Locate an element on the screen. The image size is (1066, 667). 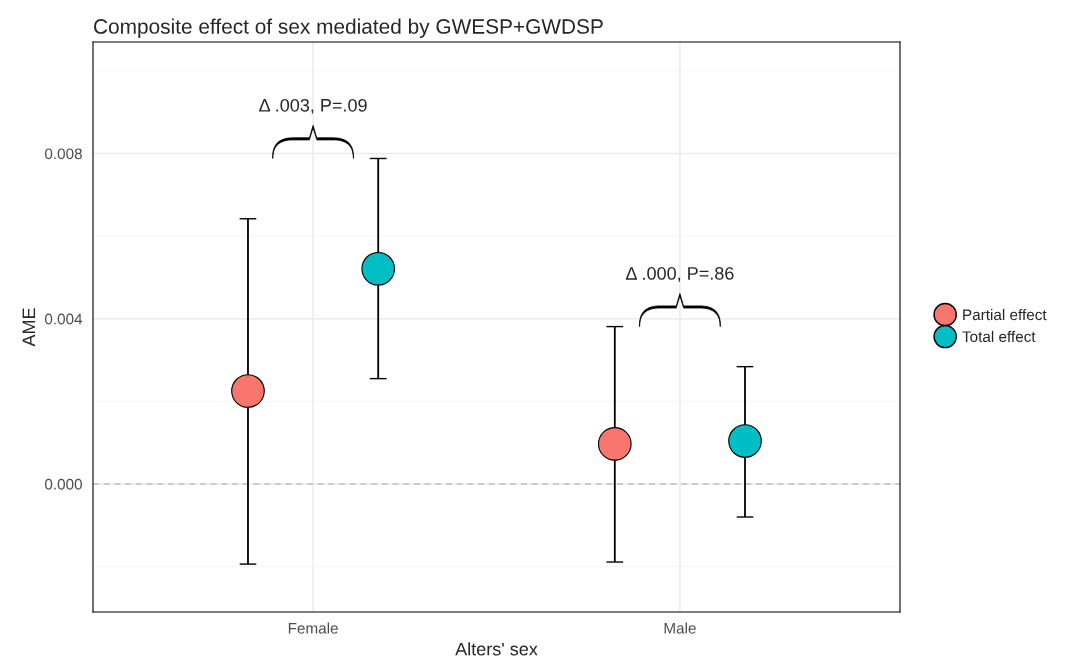
x-axis-title: Alters' sex is located at coordinates (496, 649).